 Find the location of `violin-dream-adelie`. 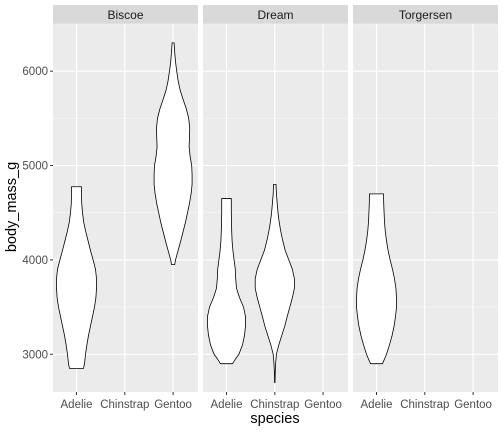

violin-dream-adelie is located at coordinates (226, 281).